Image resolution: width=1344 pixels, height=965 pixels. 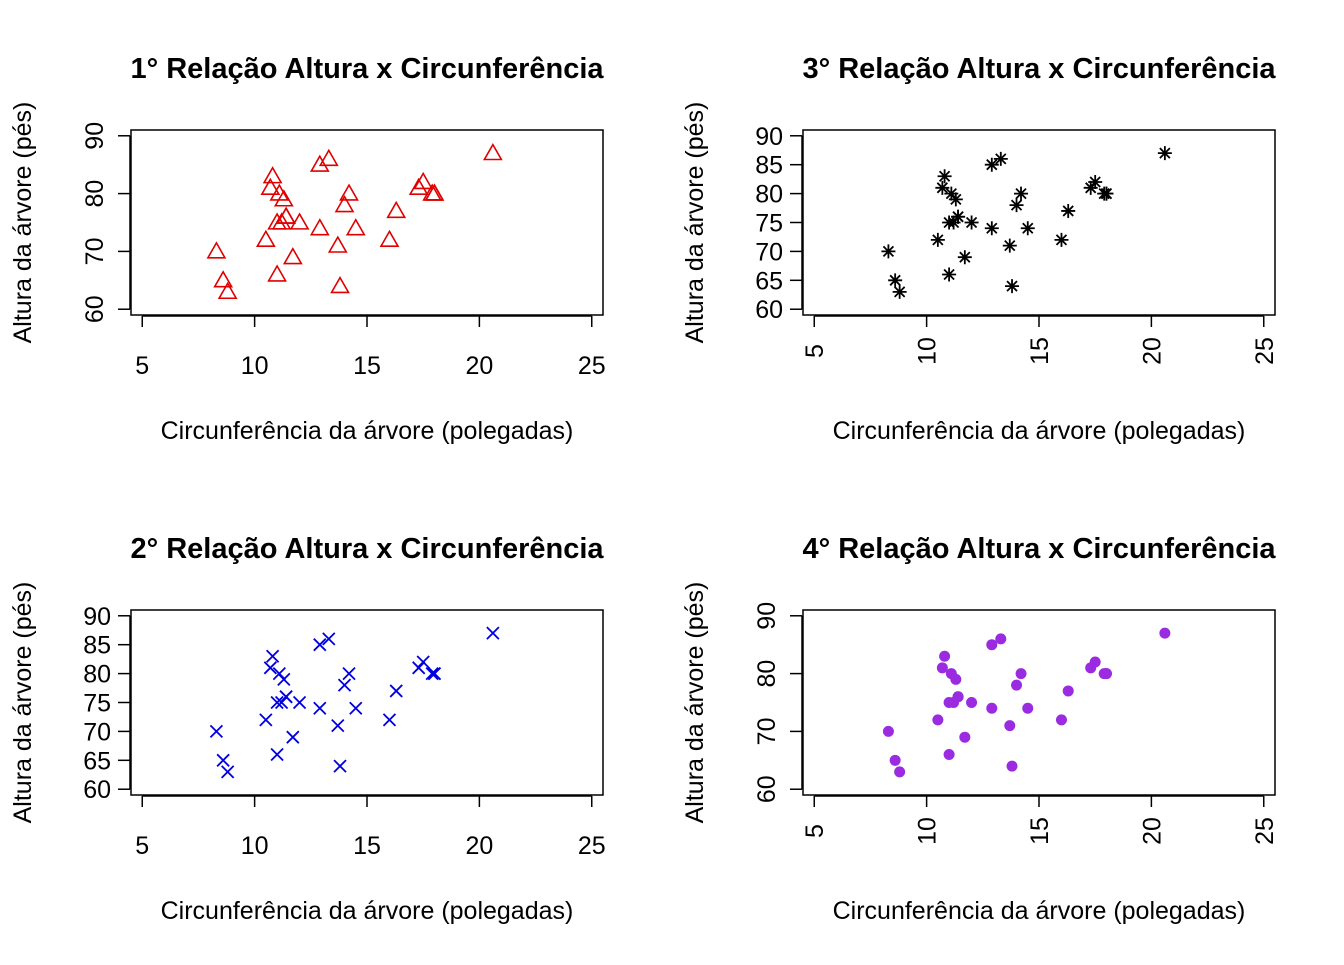 What do you see at coordinates (769, 224) in the screenshot?
I see `y-tick-label: 75` at bounding box center [769, 224].